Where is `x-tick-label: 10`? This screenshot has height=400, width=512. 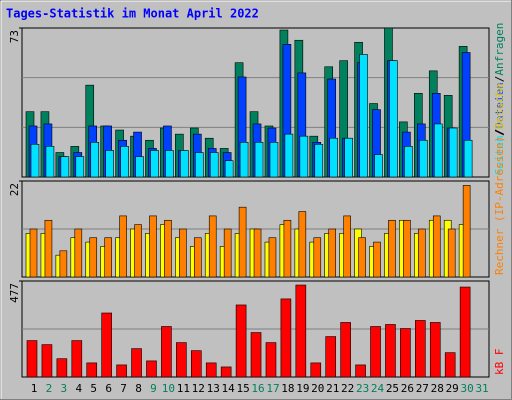
x-tick-label: 10 is located at coordinates (168, 388).